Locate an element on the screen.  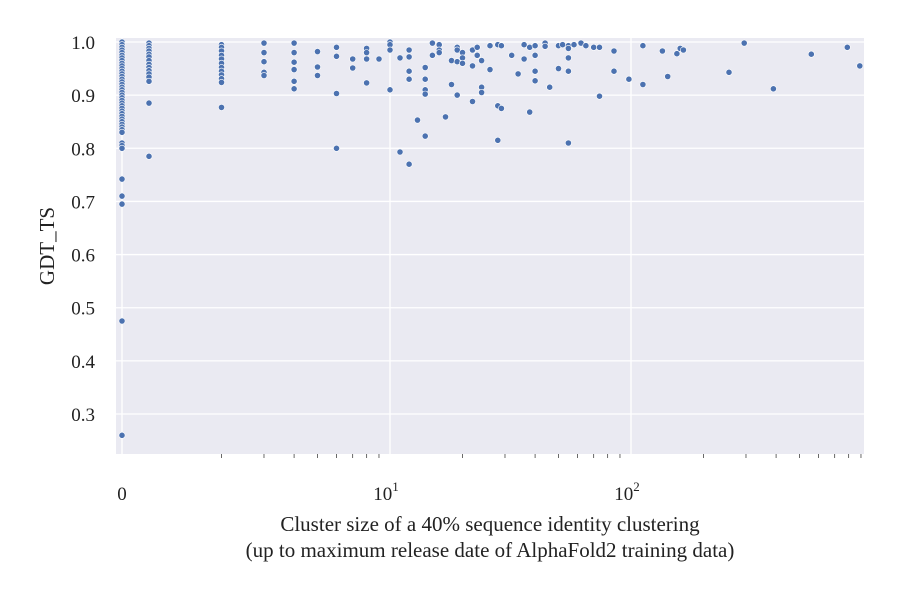
y-tick-label: 0.3 is located at coordinates (83, 415).